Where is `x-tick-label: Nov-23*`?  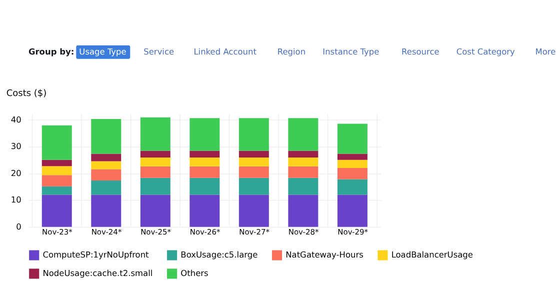
x-tick-label: Nov-23* is located at coordinates (57, 232).